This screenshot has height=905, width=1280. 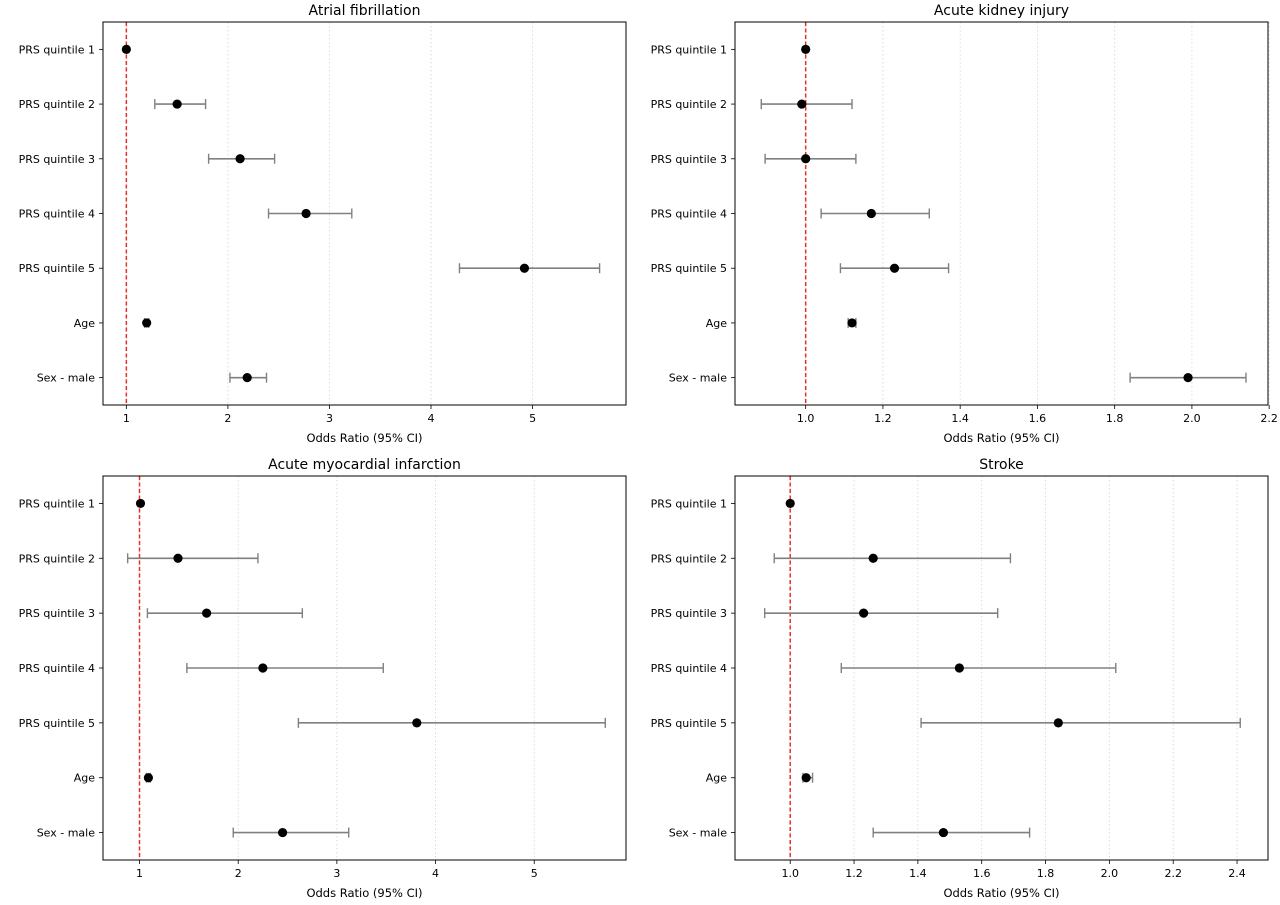 I want to click on subplot-title: Acute myocardial infarction, so click(x=364, y=465).